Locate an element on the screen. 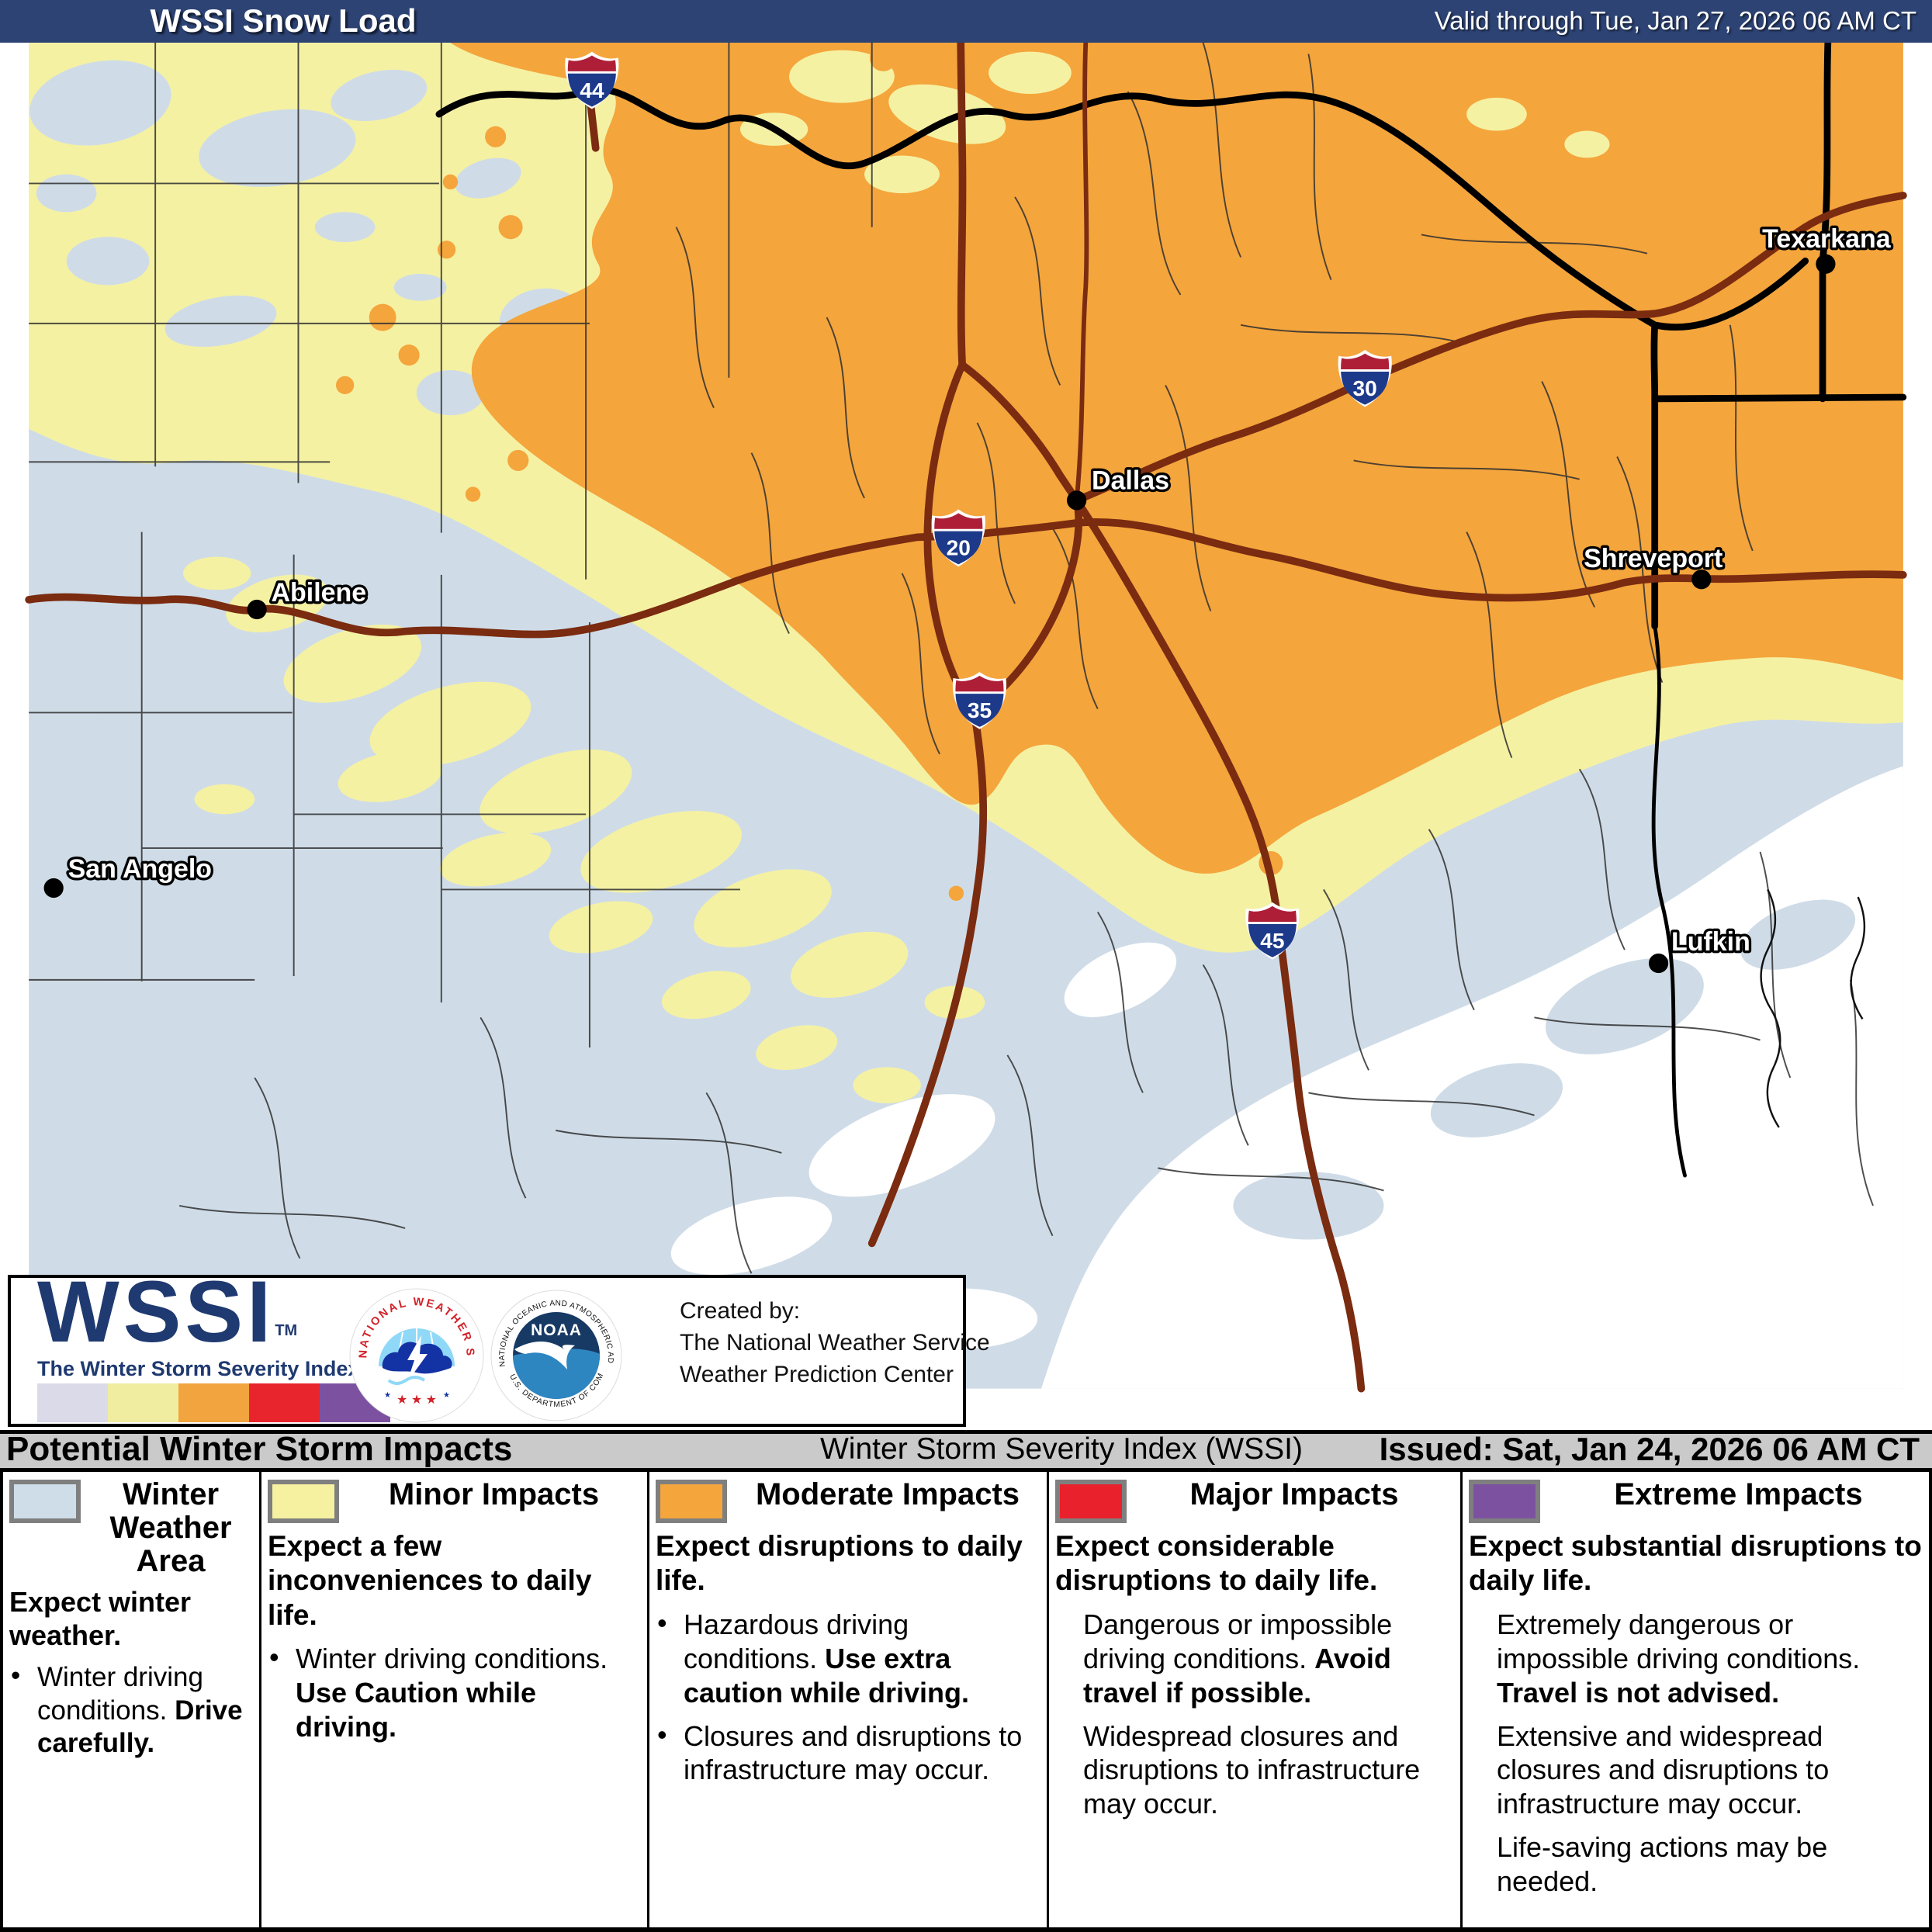 Image resolution: width=1932 pixels, height=1932 pixels. svg-text: 30 is located at coordinates (1365, 388).